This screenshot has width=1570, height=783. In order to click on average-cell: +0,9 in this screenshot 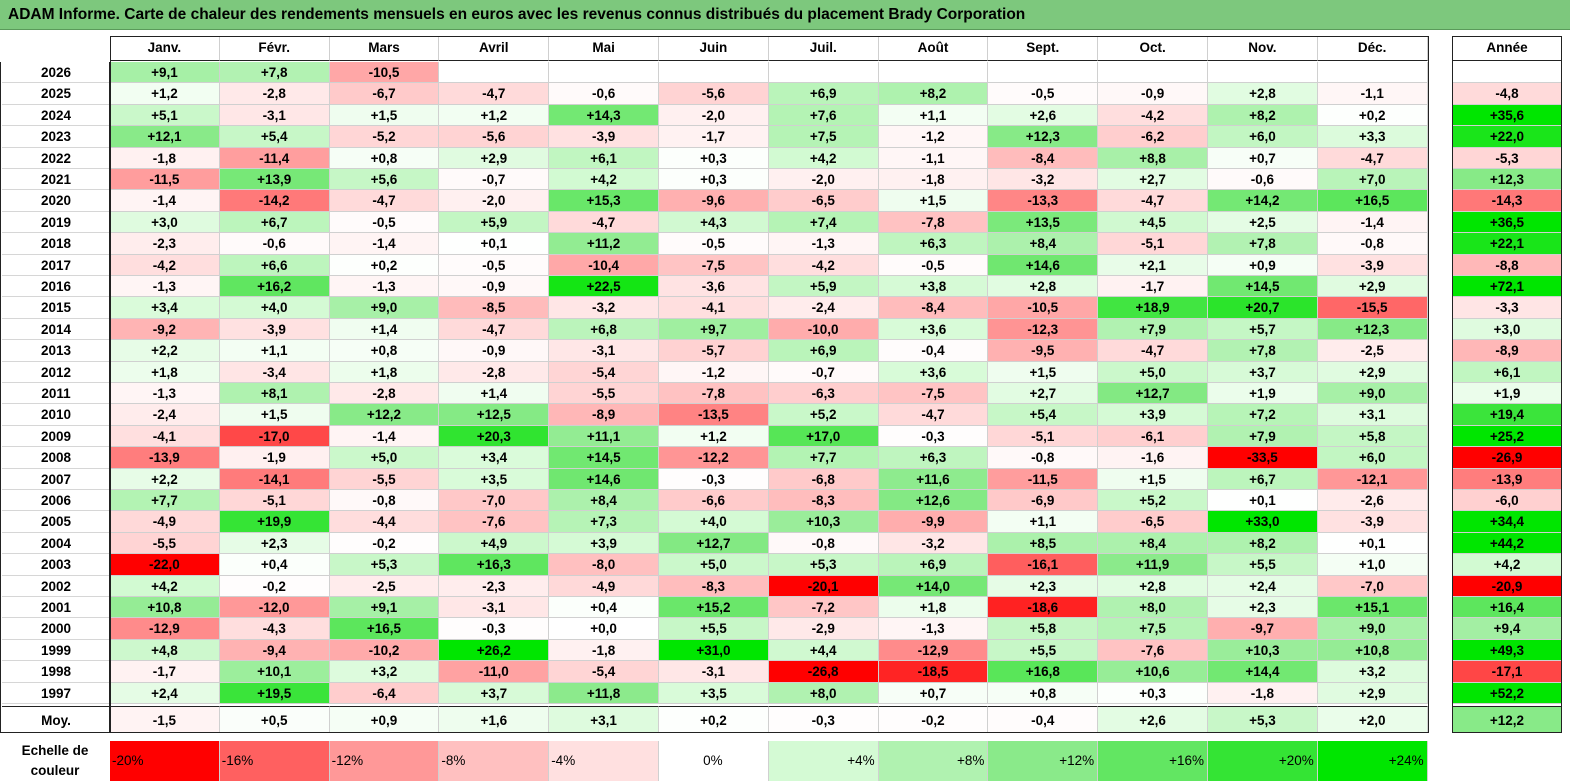, I will do `click(384, 719)`.